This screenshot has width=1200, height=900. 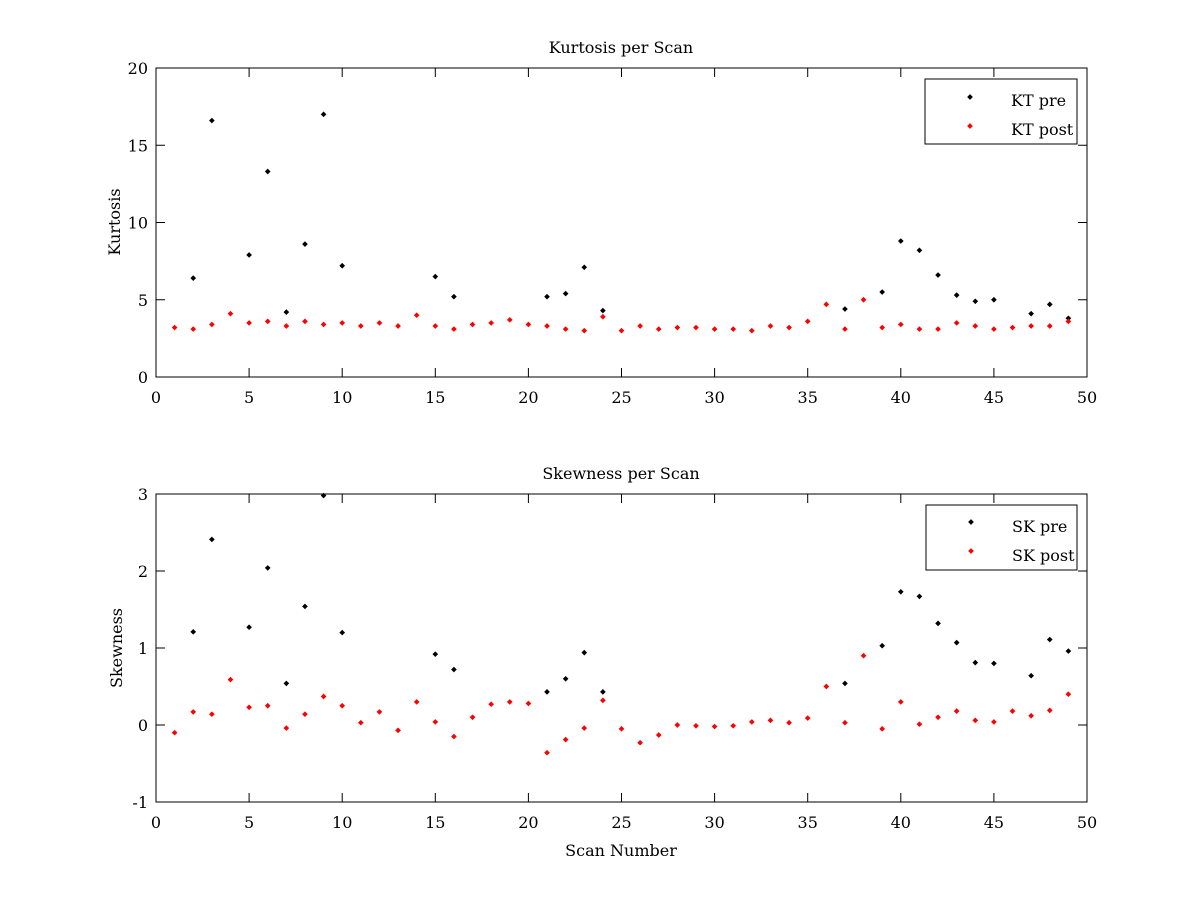 What do you see at coordinates (156, 397) in the screenshot?
I see `kurtosis-x-tick-label: 0` at bounding box center [156, 397].